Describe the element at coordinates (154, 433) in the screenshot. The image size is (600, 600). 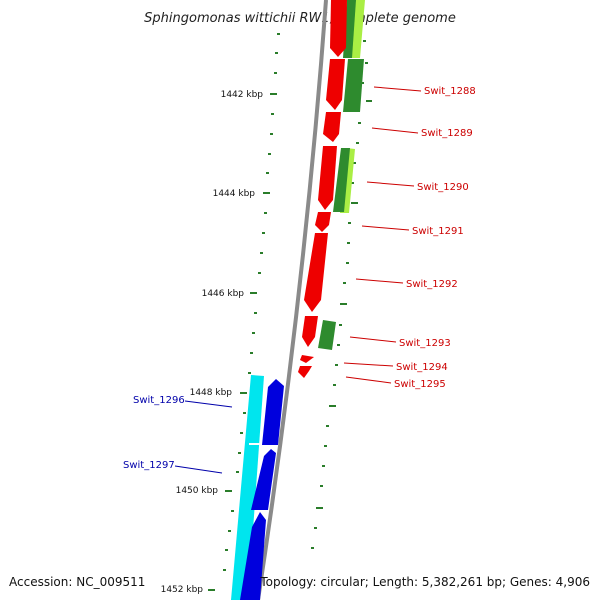
I see `gene-labels-left: Swit_1296 Swit_1297` at that location.